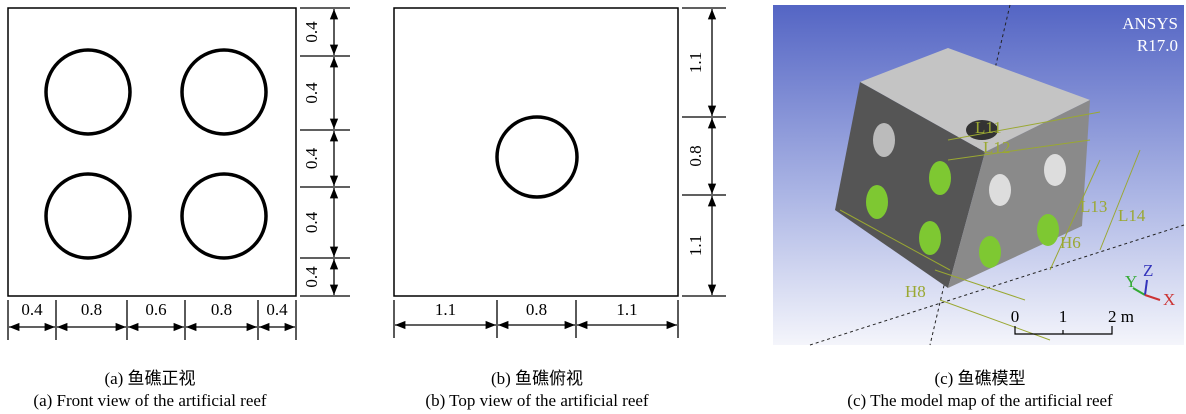 The width and height of the screenshot is (1186, 414). I want to click on dimension-label: L12, so click(996, 147).